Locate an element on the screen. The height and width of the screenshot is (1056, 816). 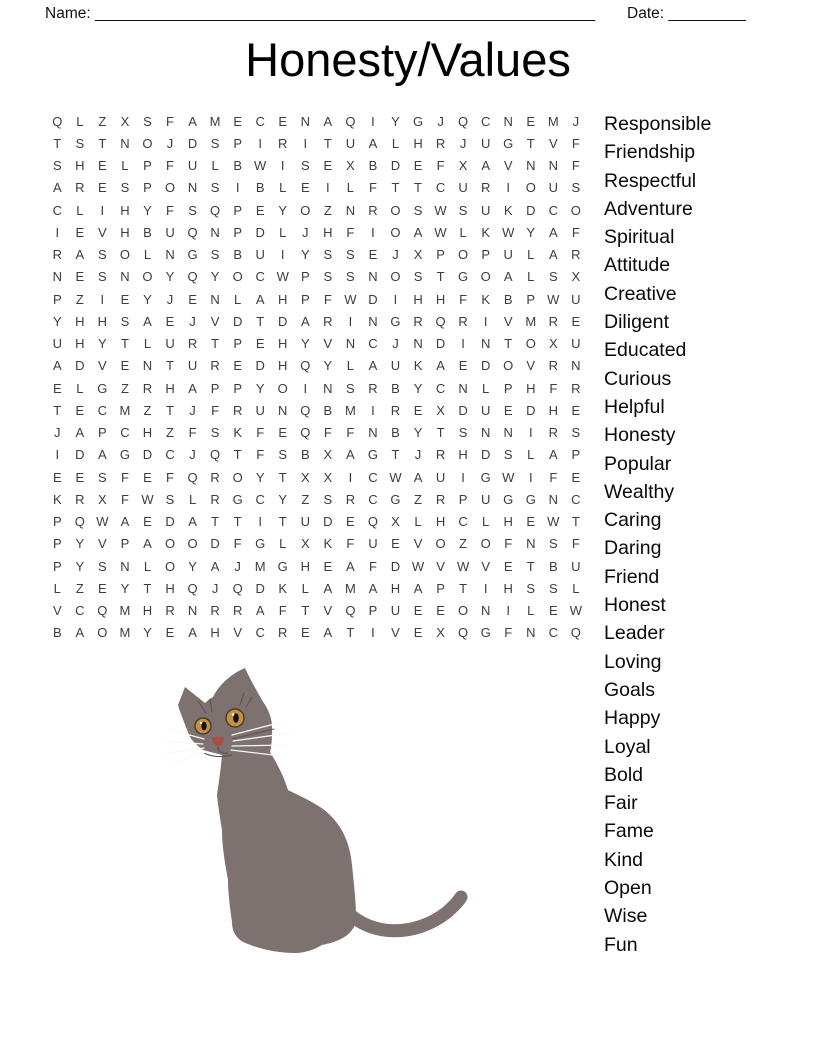
grid-letter: C is located at coordinates (80, 611).